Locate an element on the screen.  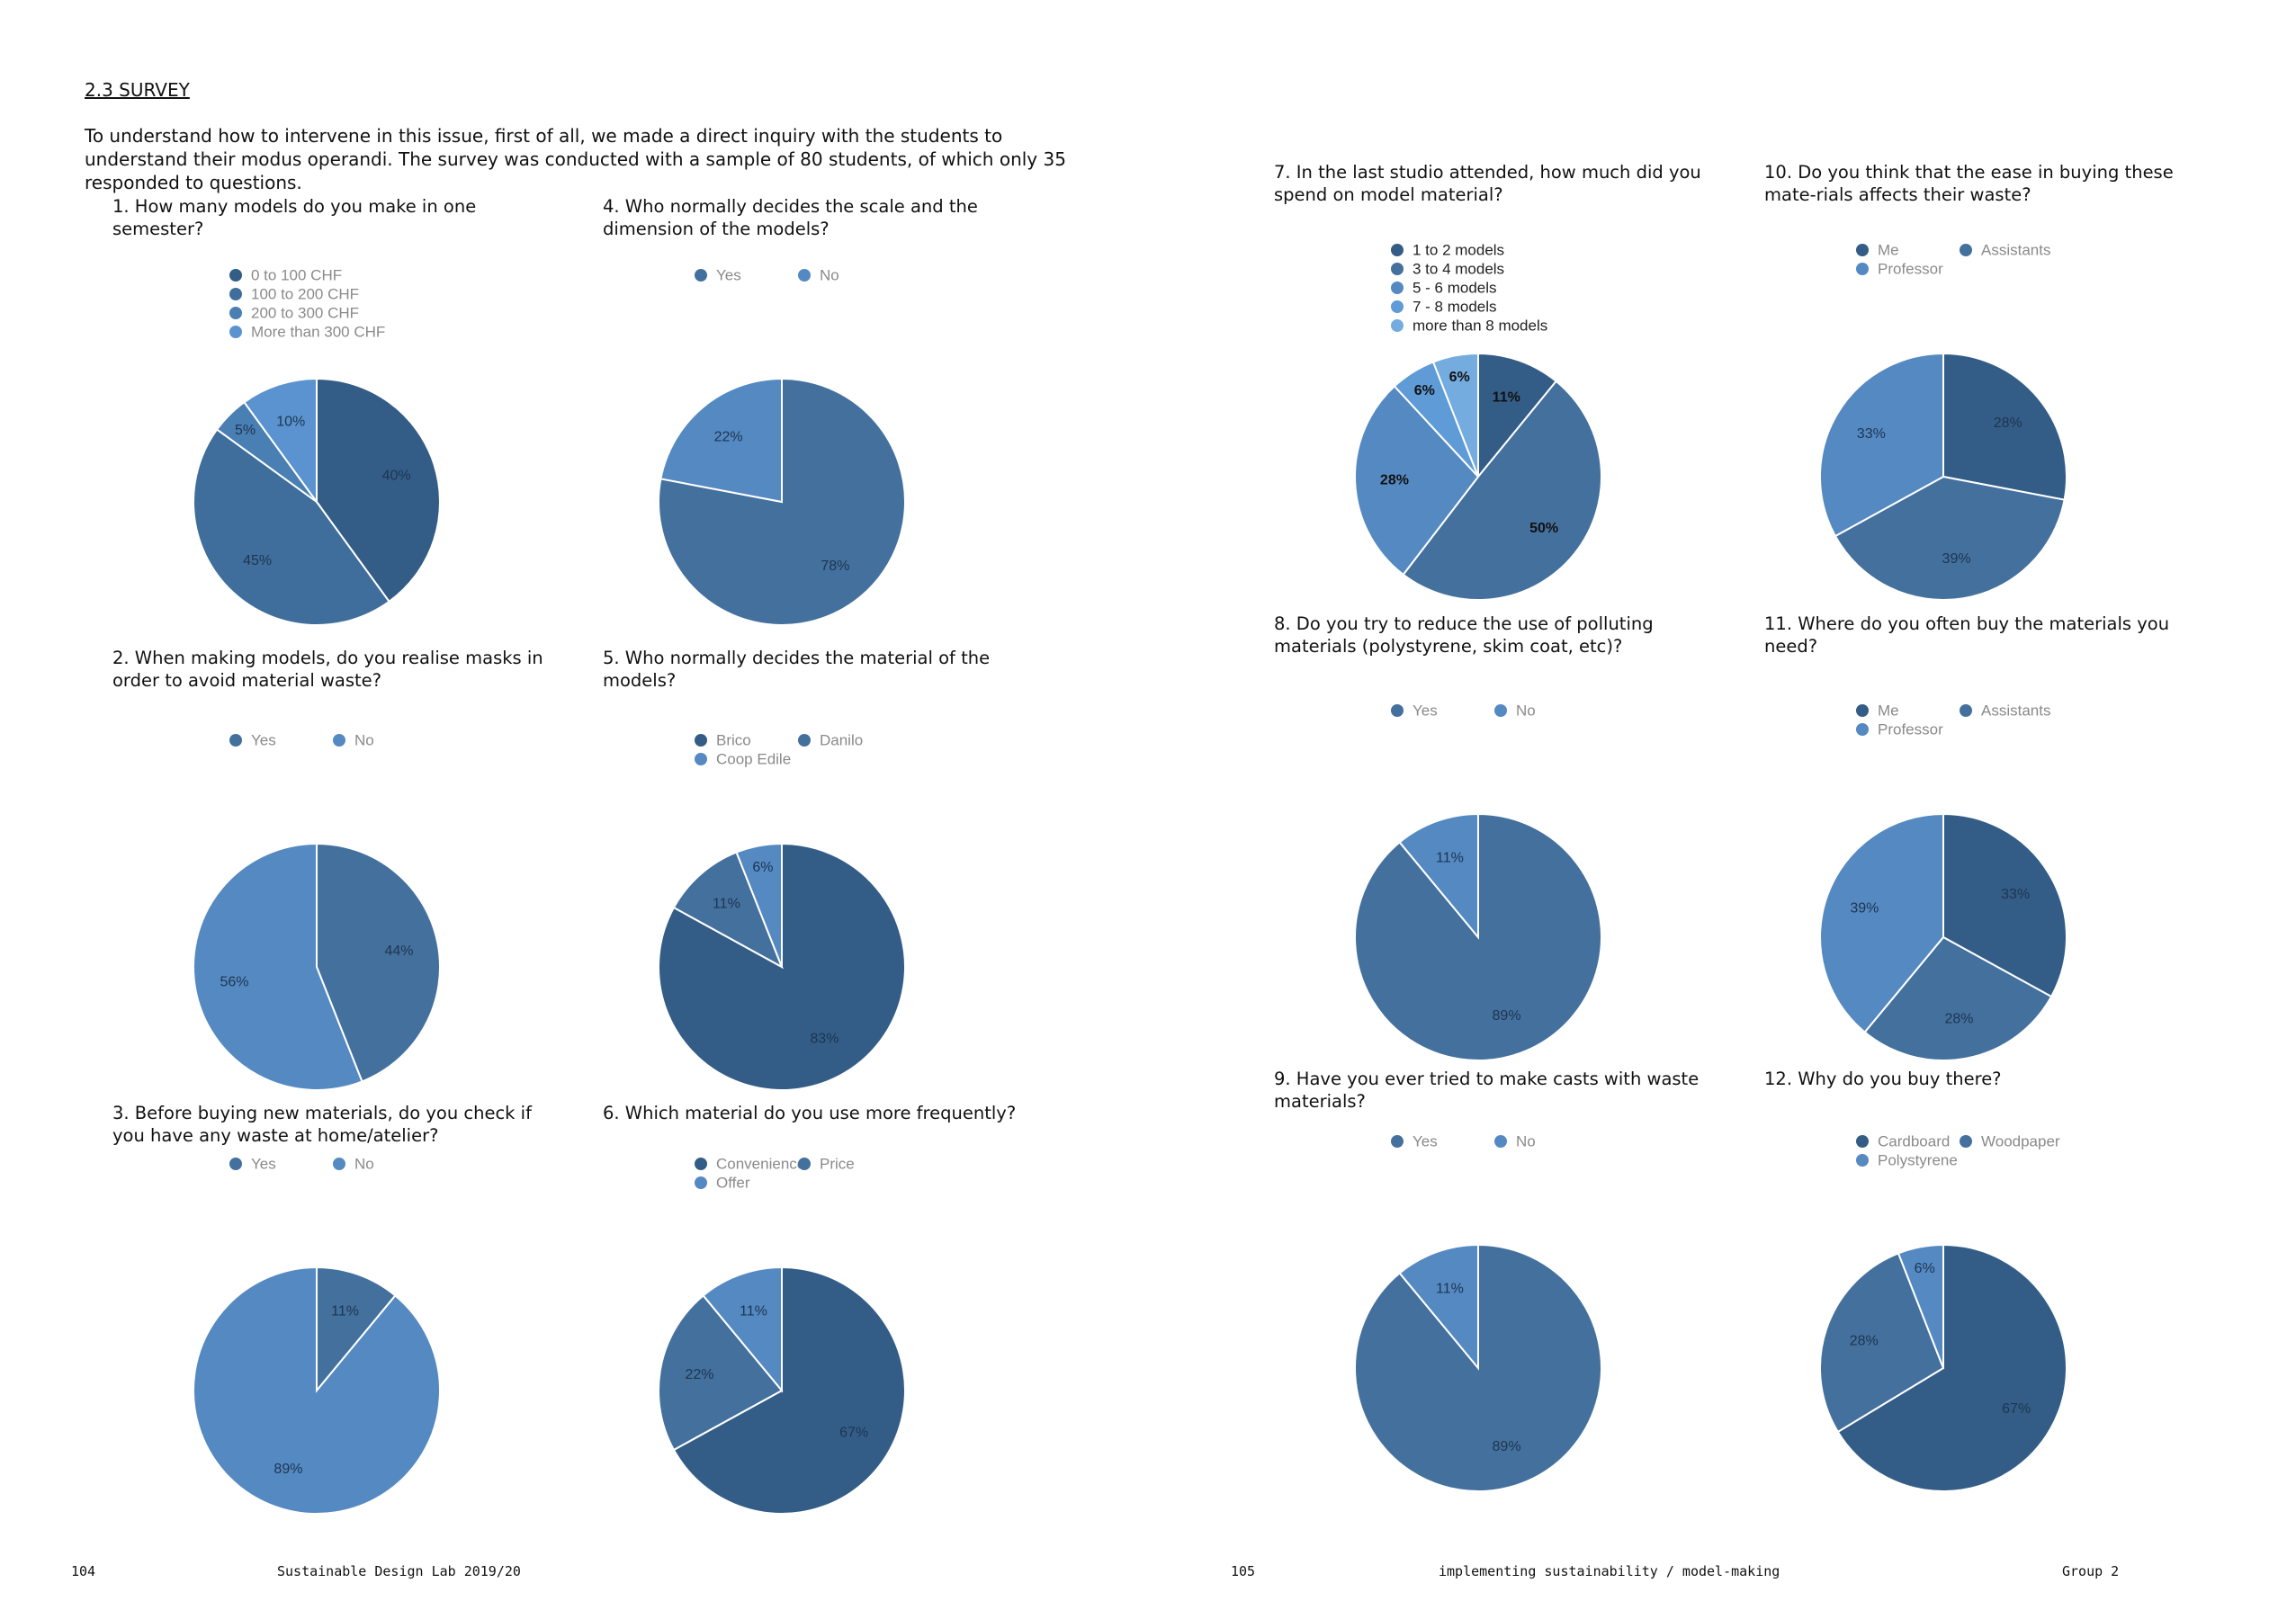
legend-label: 1 to 2 models is located at coordinates (1458, 249).